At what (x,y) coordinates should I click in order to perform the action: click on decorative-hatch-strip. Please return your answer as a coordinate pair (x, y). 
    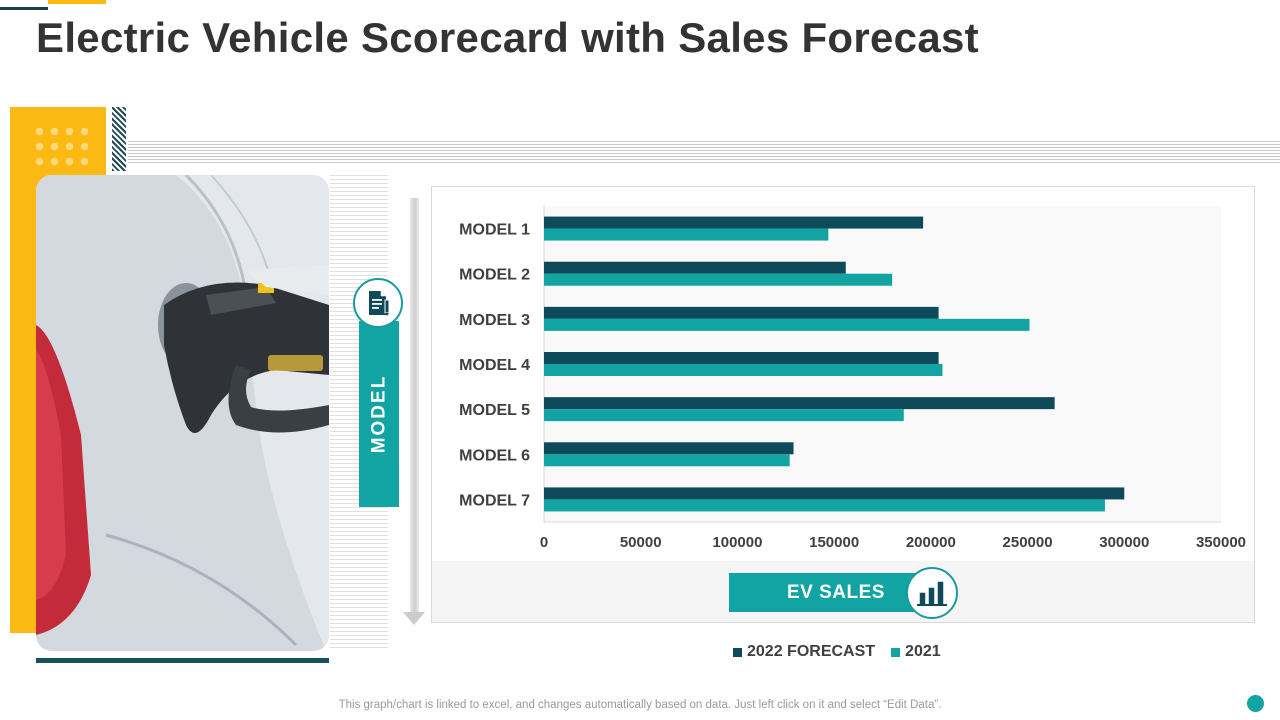
    Looking at the image, I should click on (119, 139).